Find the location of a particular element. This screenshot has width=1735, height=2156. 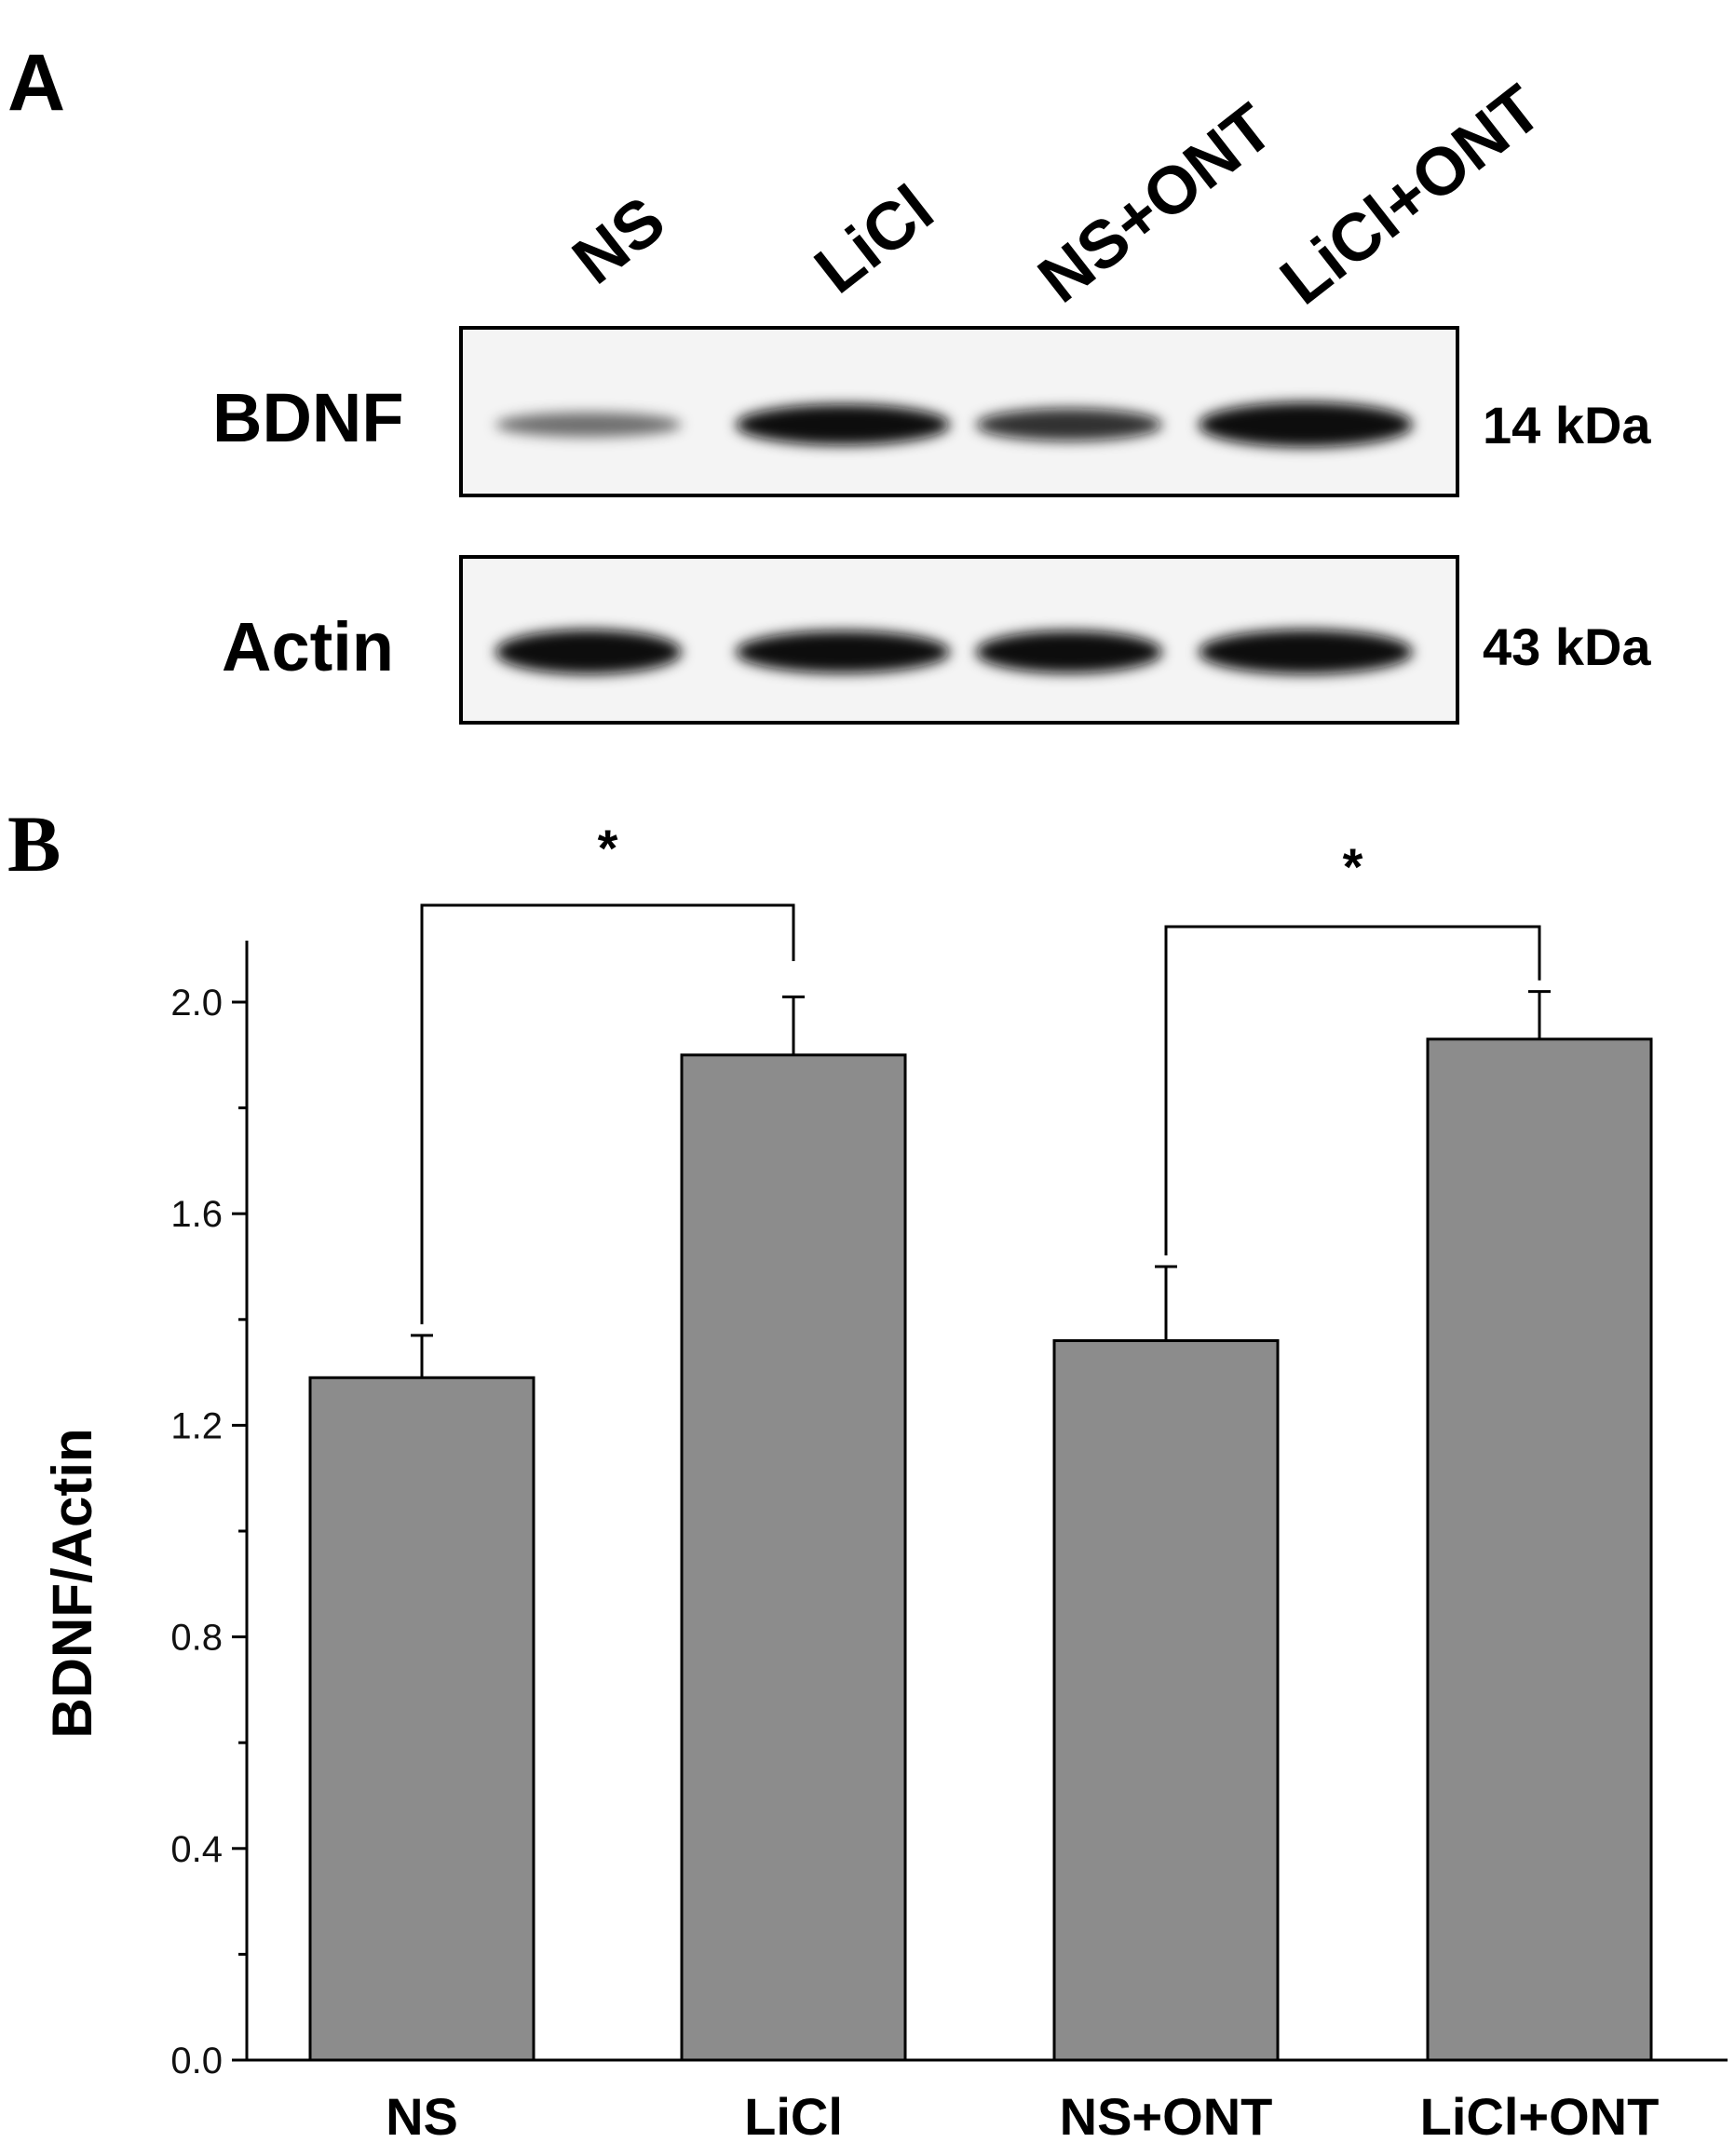

significance-star-2: * is located at coordinates (1353, 866).